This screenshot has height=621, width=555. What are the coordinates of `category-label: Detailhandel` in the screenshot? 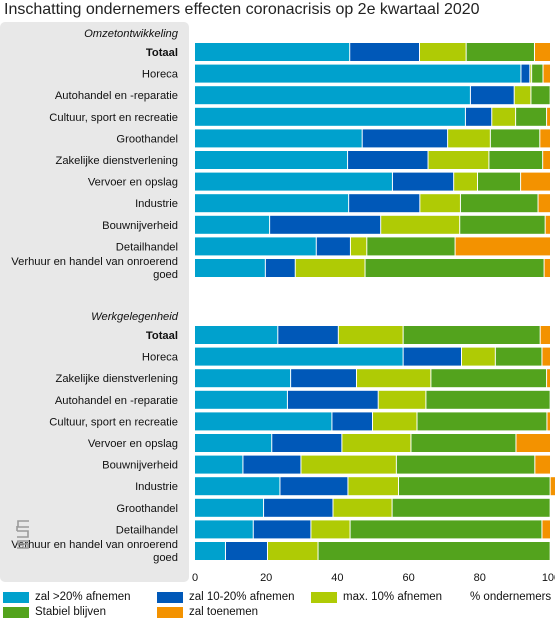 It's located at (147, 247).